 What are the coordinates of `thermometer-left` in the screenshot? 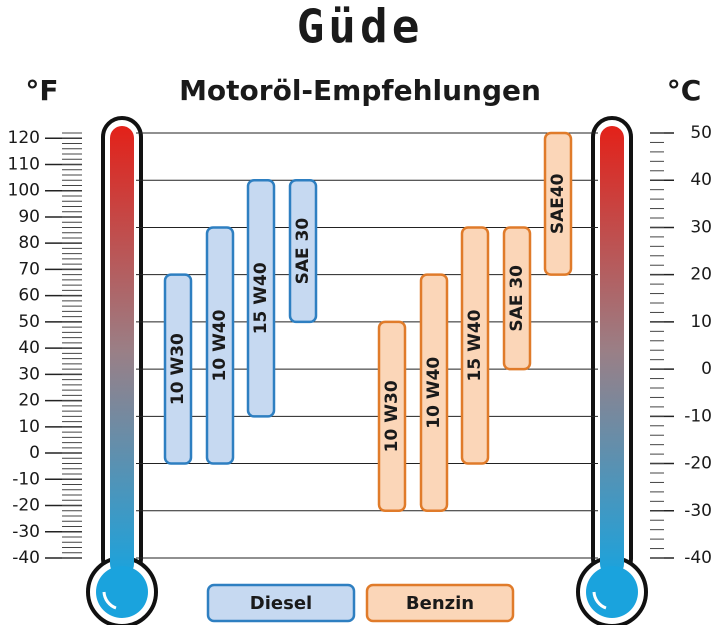 It's located at (122, 372).